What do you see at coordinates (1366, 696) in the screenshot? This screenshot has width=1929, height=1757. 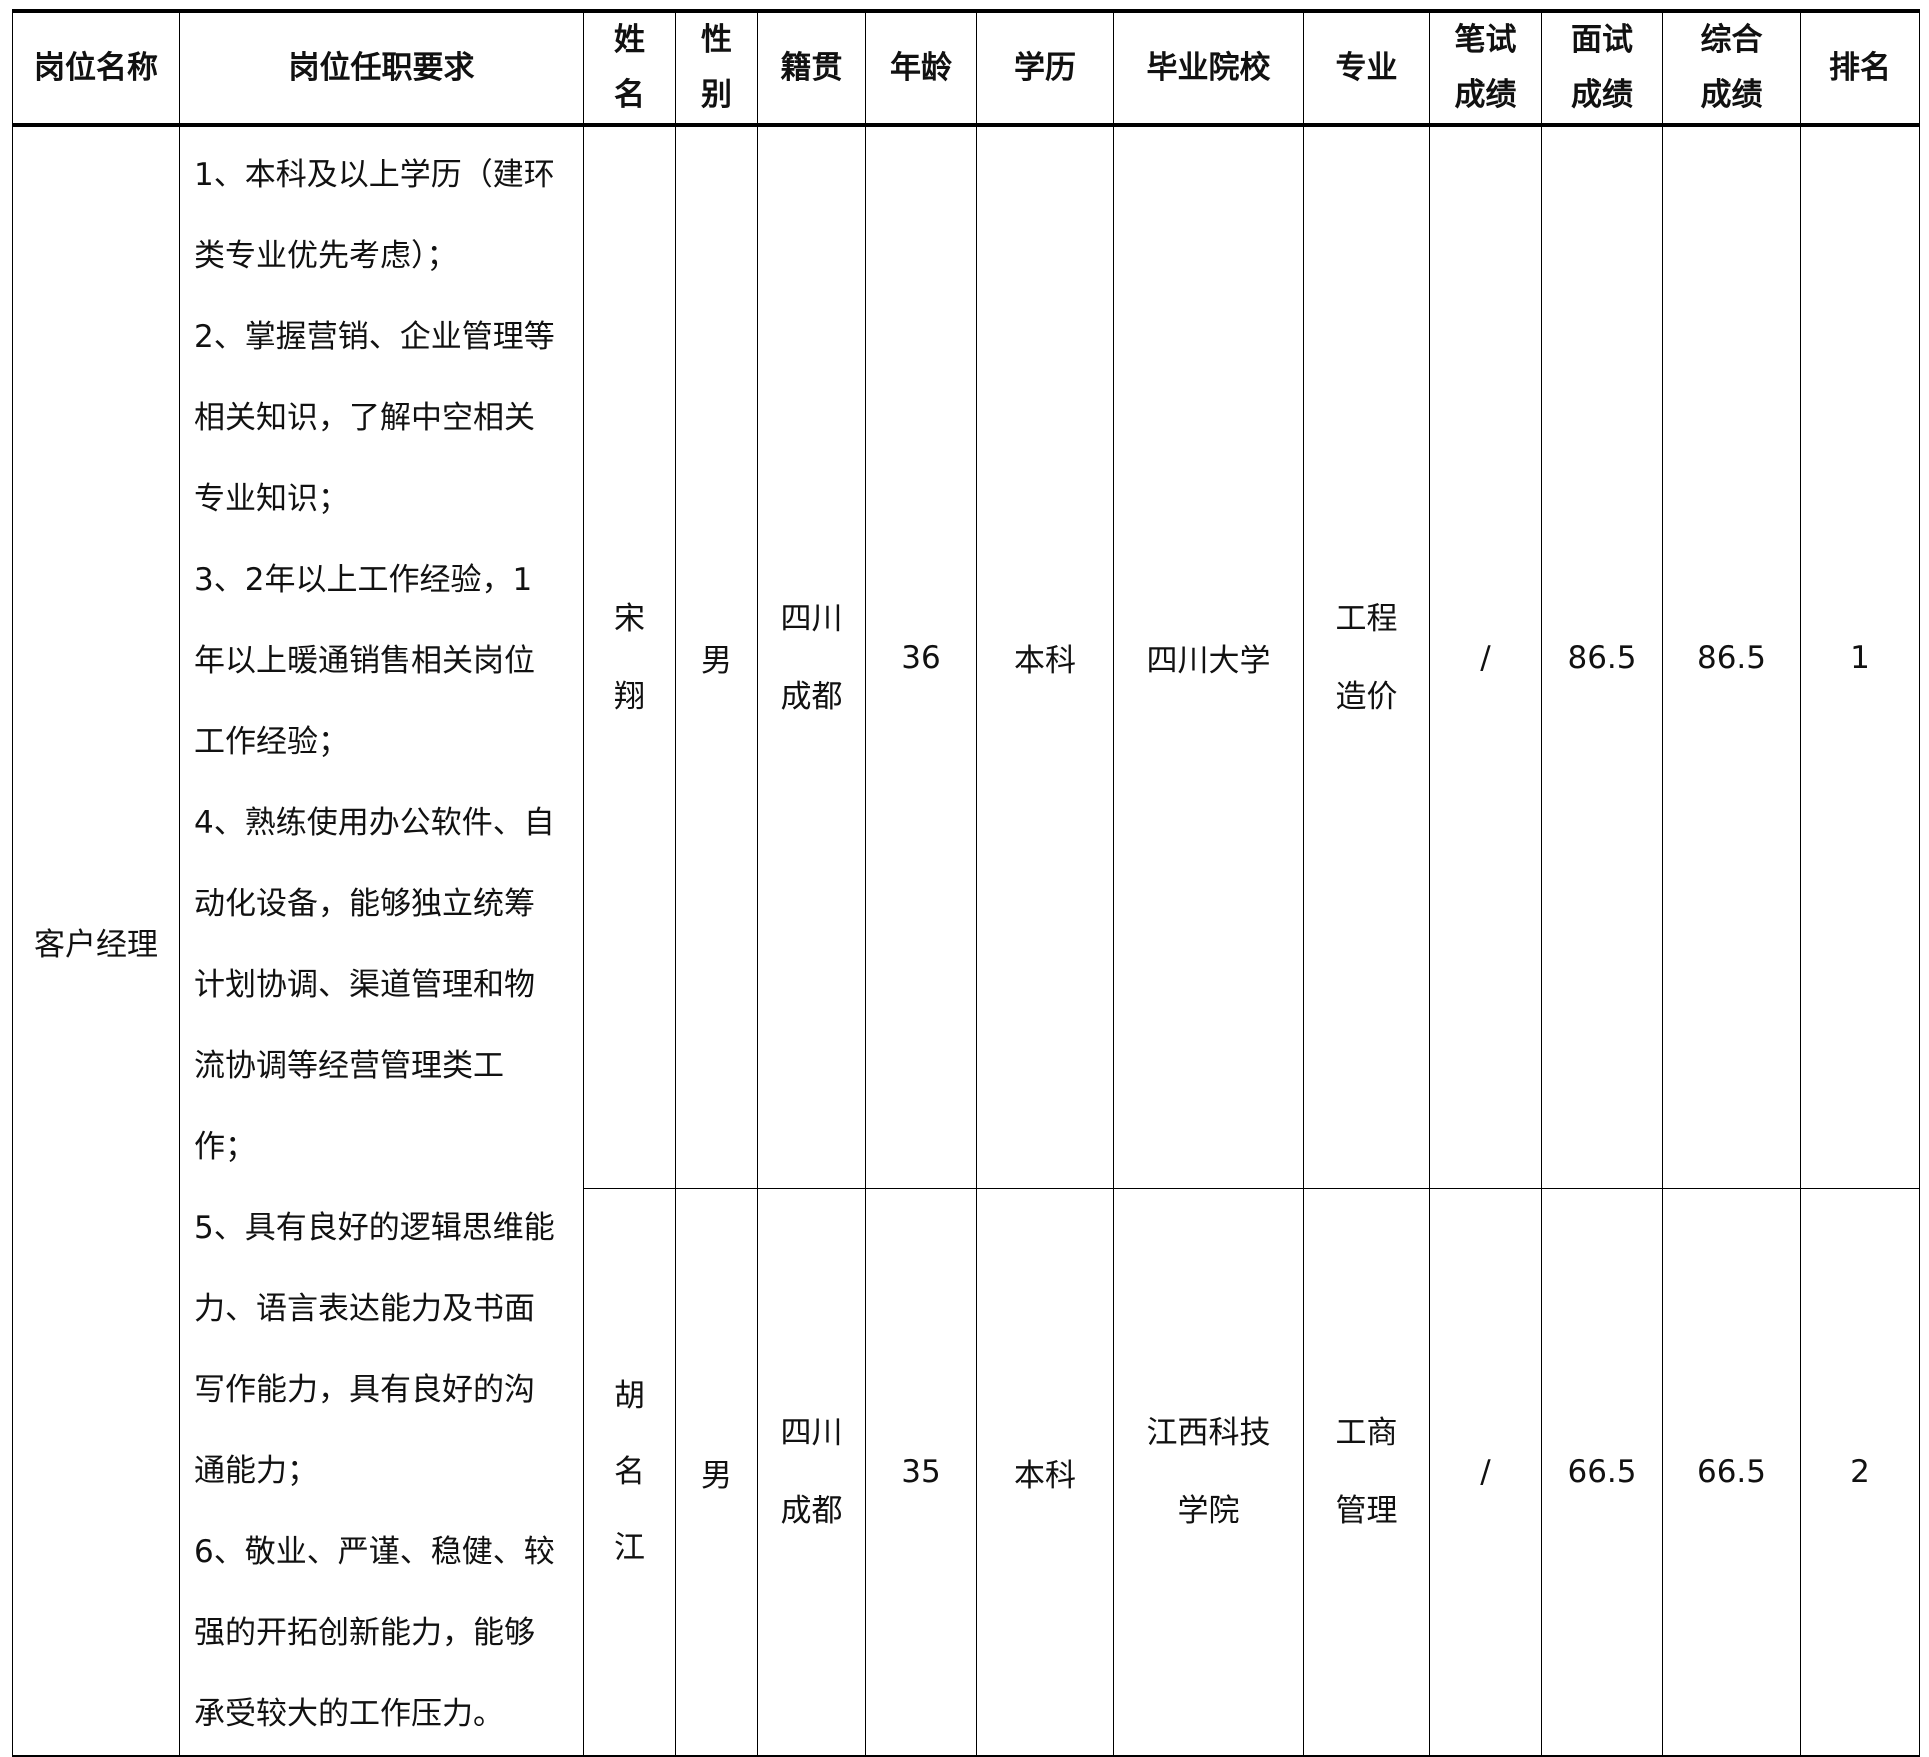 I see `major-text: 造价` at bounding box center [1366, 696].